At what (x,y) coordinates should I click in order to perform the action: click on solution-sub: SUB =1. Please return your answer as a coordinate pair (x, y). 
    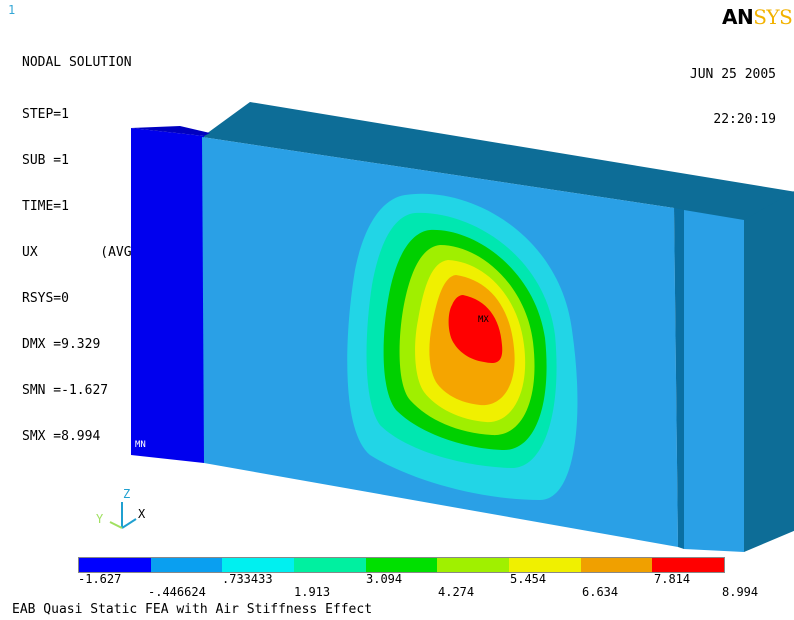
    Looking at the image, I should click on (45, 160).